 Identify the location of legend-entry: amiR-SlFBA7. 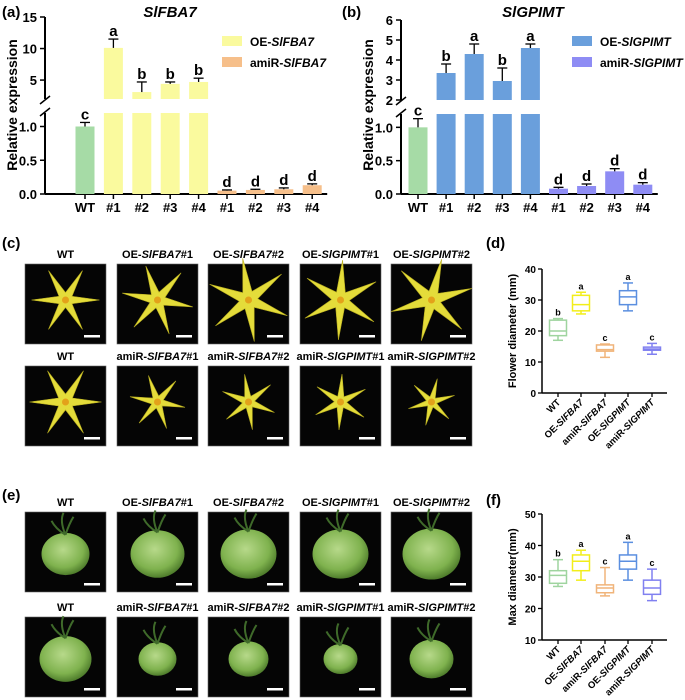
(288, 63).